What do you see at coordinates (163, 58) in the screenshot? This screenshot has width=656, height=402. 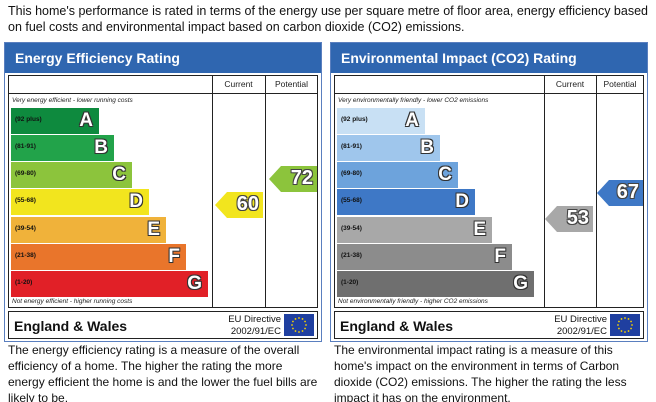 I see `energy-efficiency-title: Energy Efficiency Rating` at bounding box center [163, 58].